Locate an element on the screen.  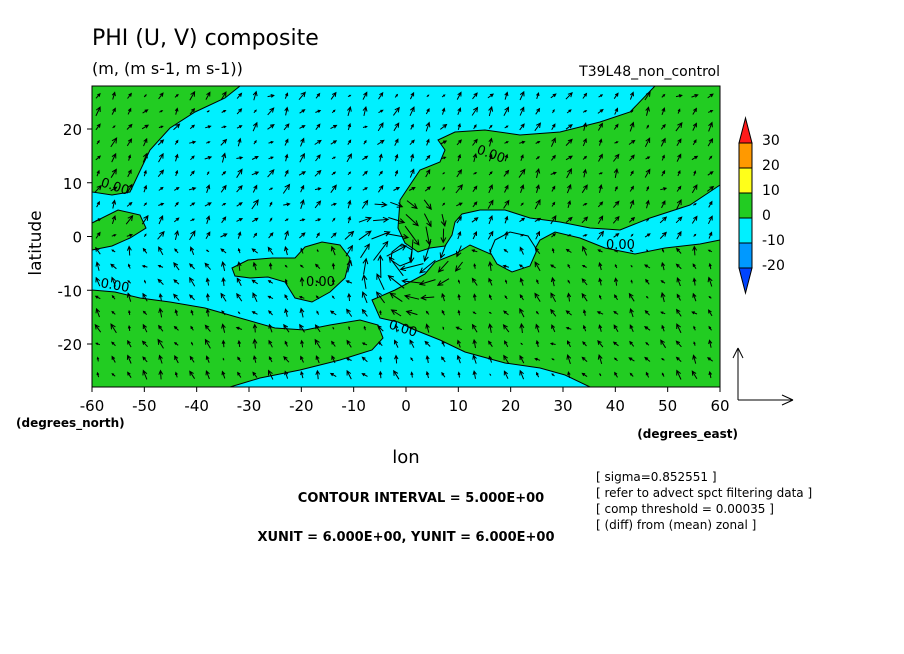
x-axis-label: lon is located at coordinates (405, 457).